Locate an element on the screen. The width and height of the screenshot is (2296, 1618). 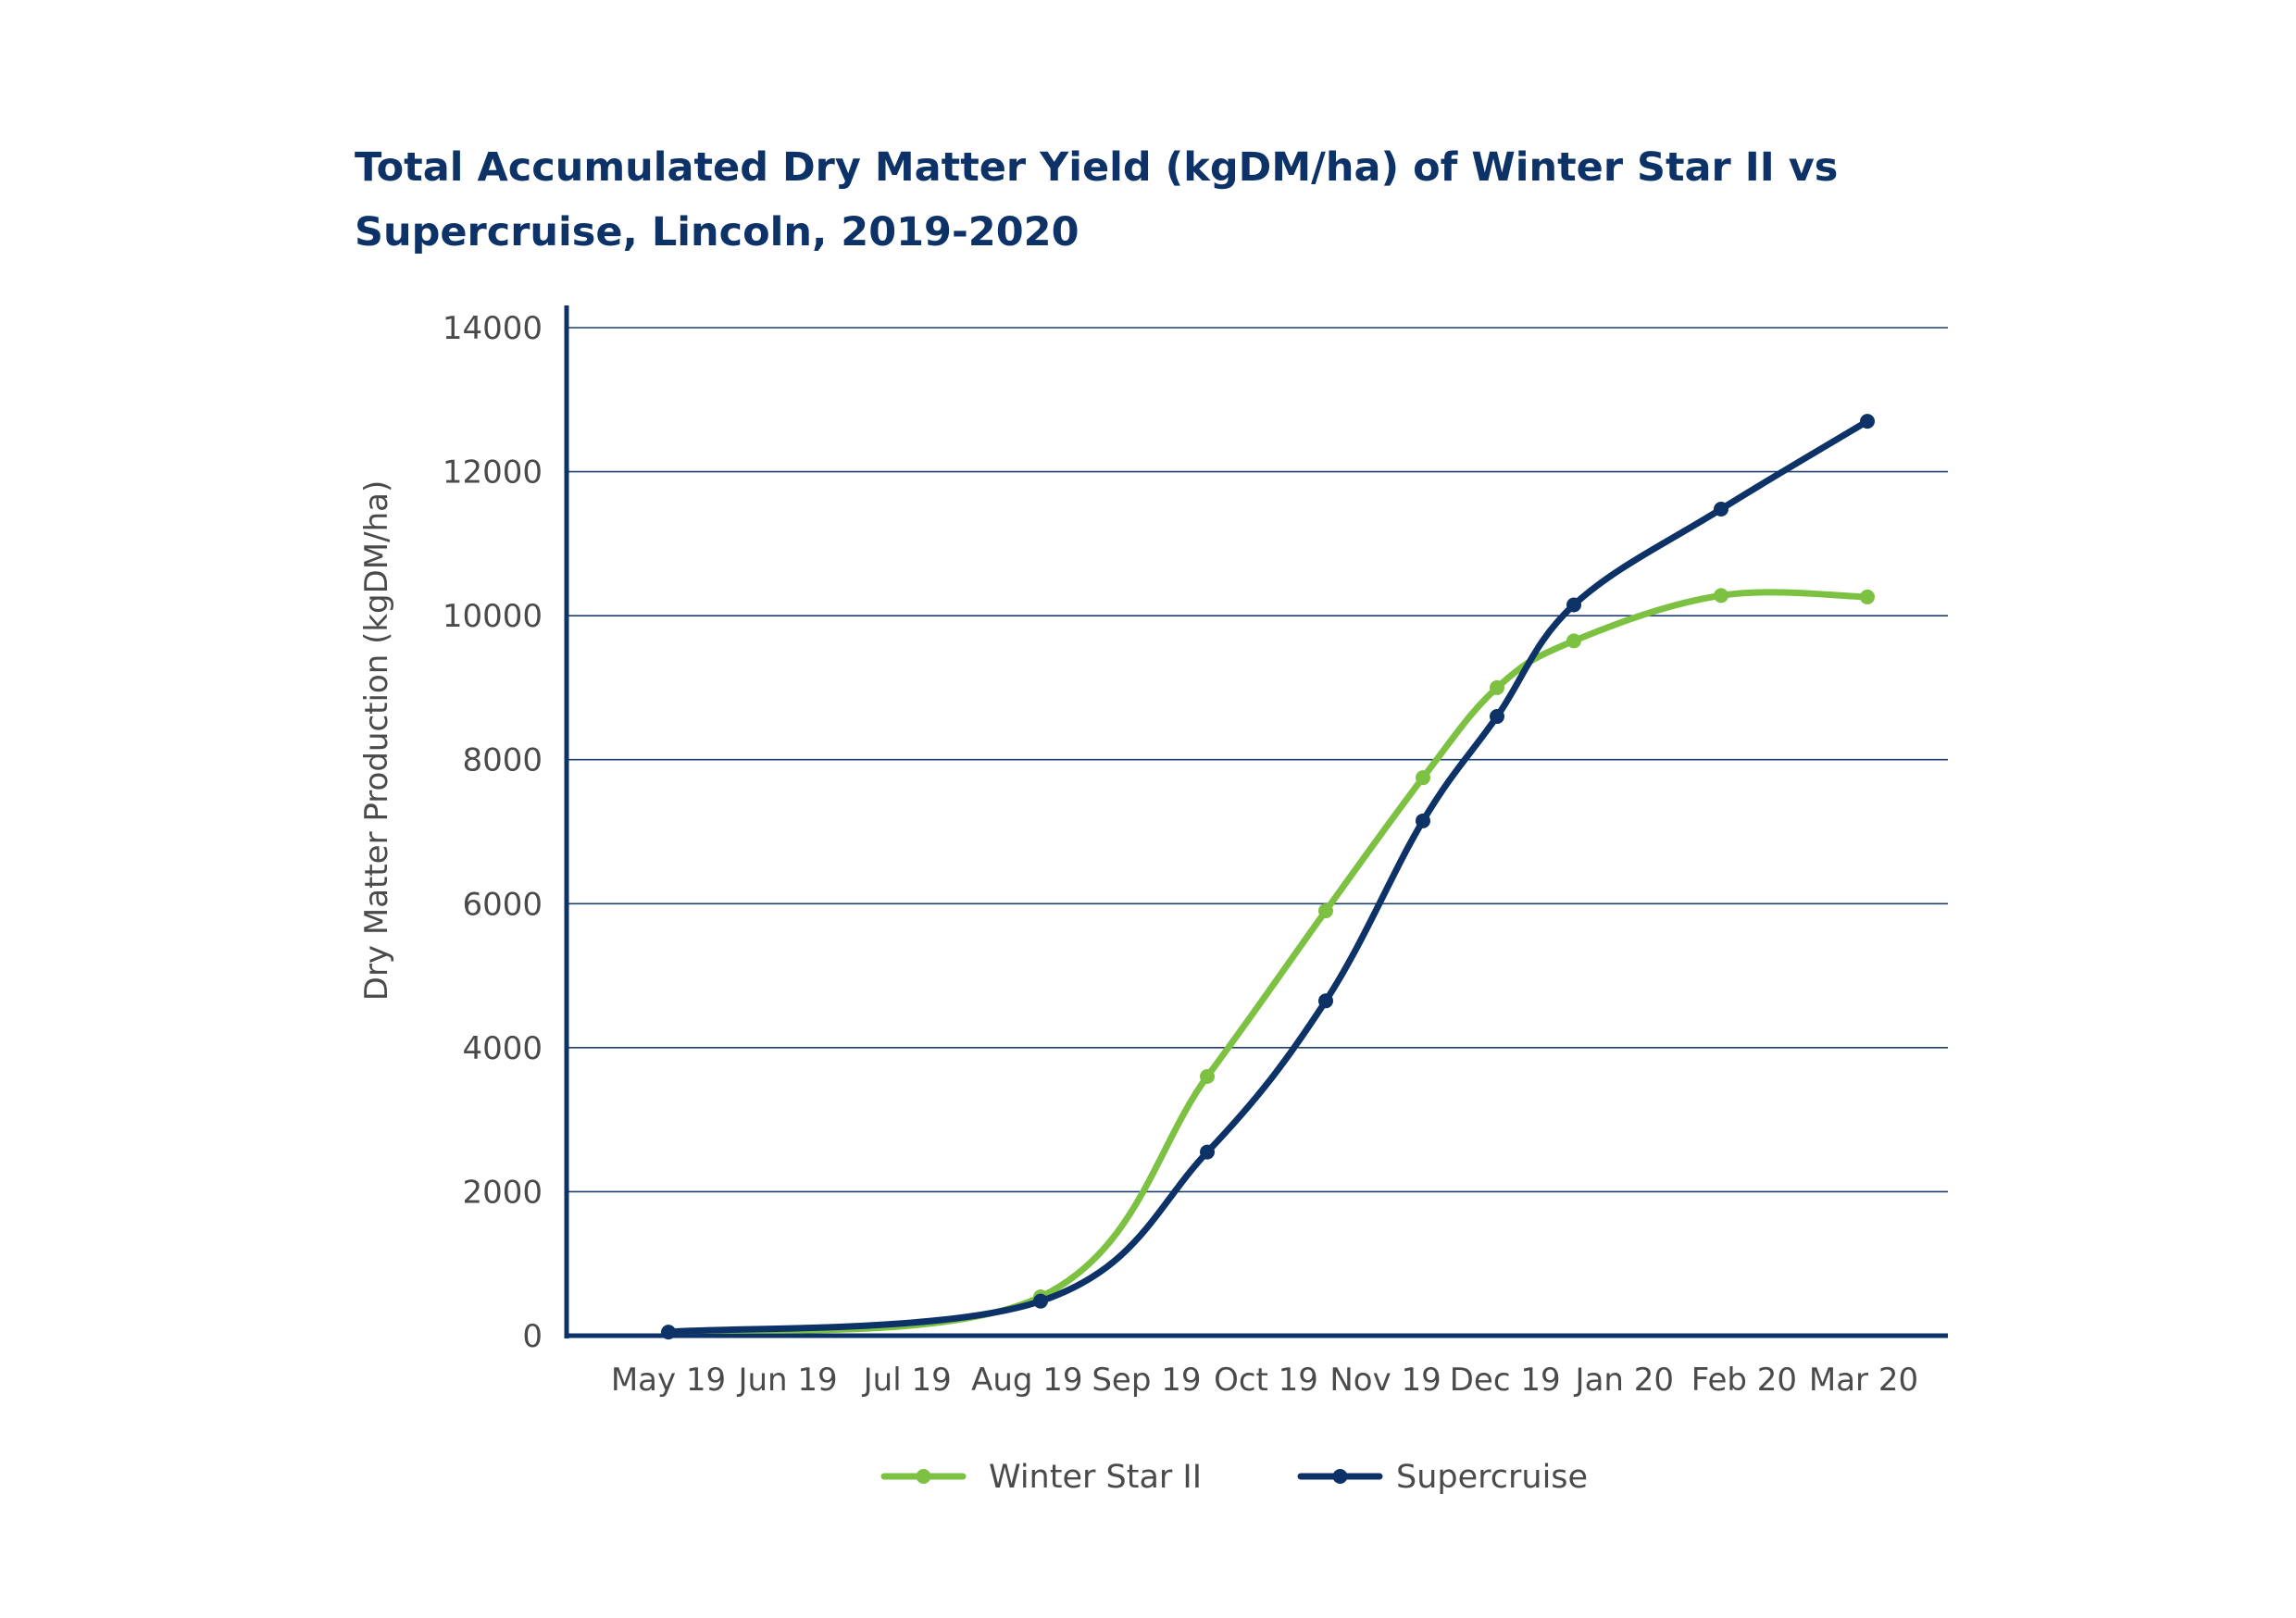
y-tick-label: 2000 is located at coordinates (503, 1192).